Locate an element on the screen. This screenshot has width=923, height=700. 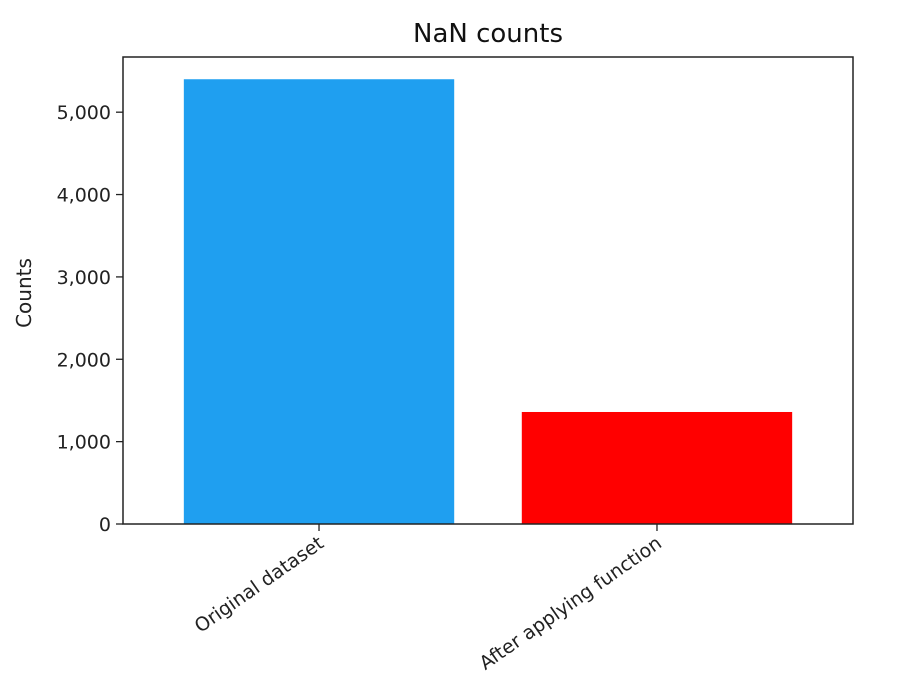
chart-title: NaN counts is located at coordinates (488, 34).